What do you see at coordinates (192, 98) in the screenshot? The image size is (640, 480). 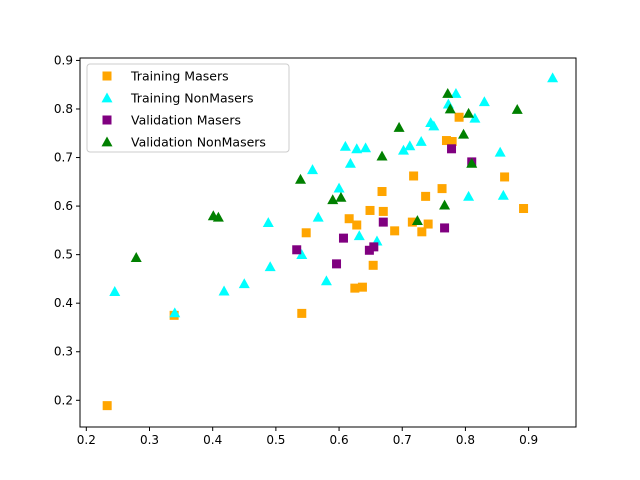 I see `legend-label: Training NonMasers` at bounding box center [192, 98].